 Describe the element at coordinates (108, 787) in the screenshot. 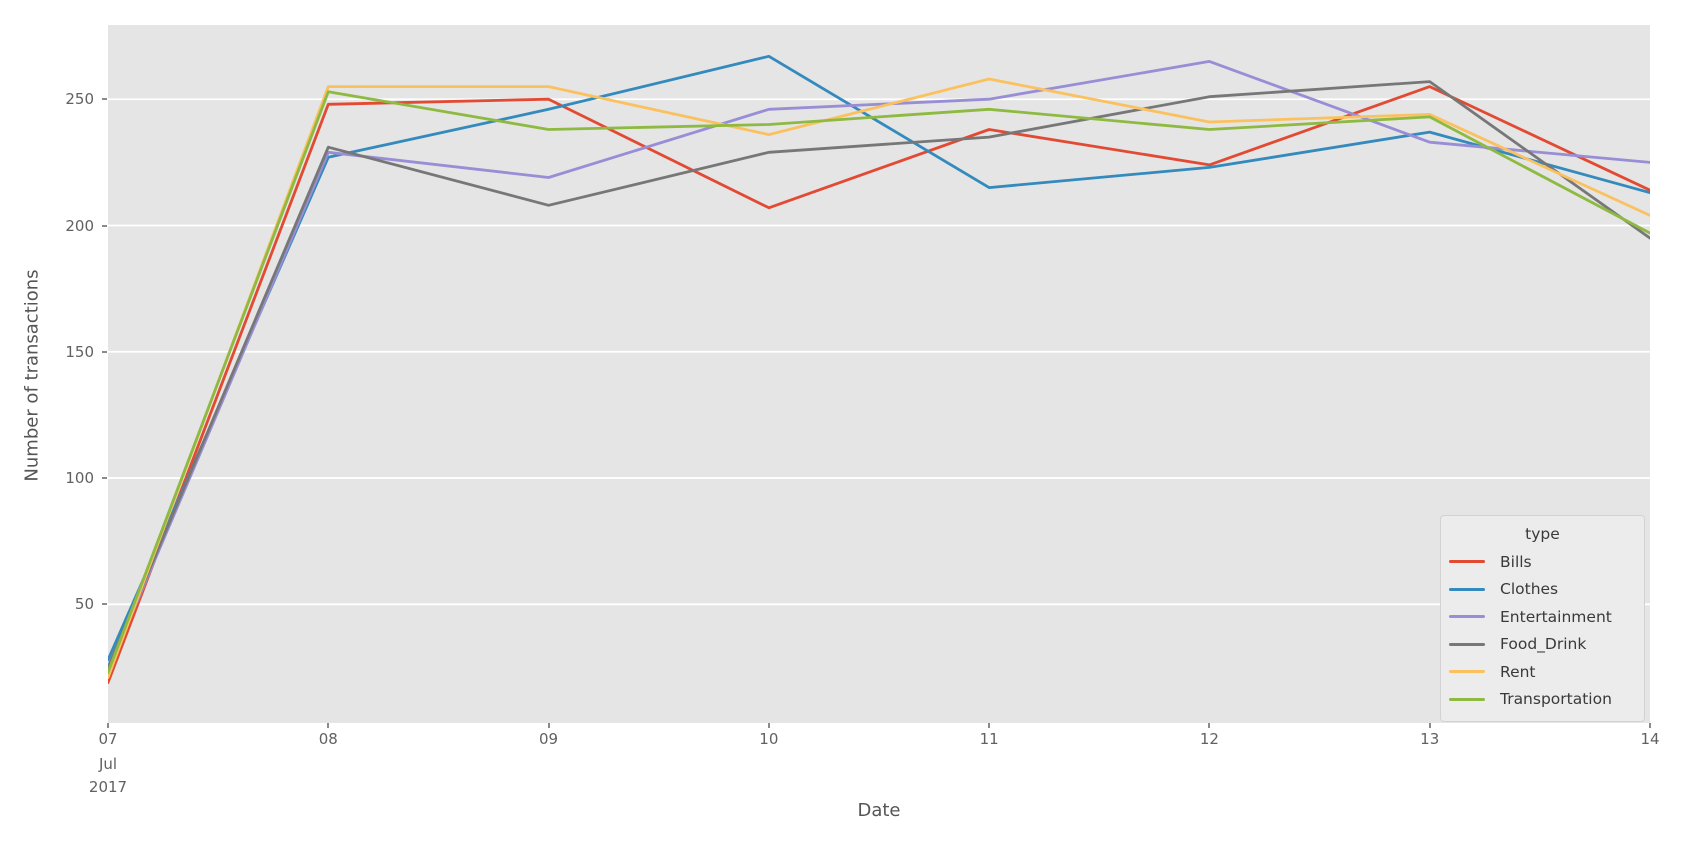

I see `x-axis-year-label: 2017` at that location.